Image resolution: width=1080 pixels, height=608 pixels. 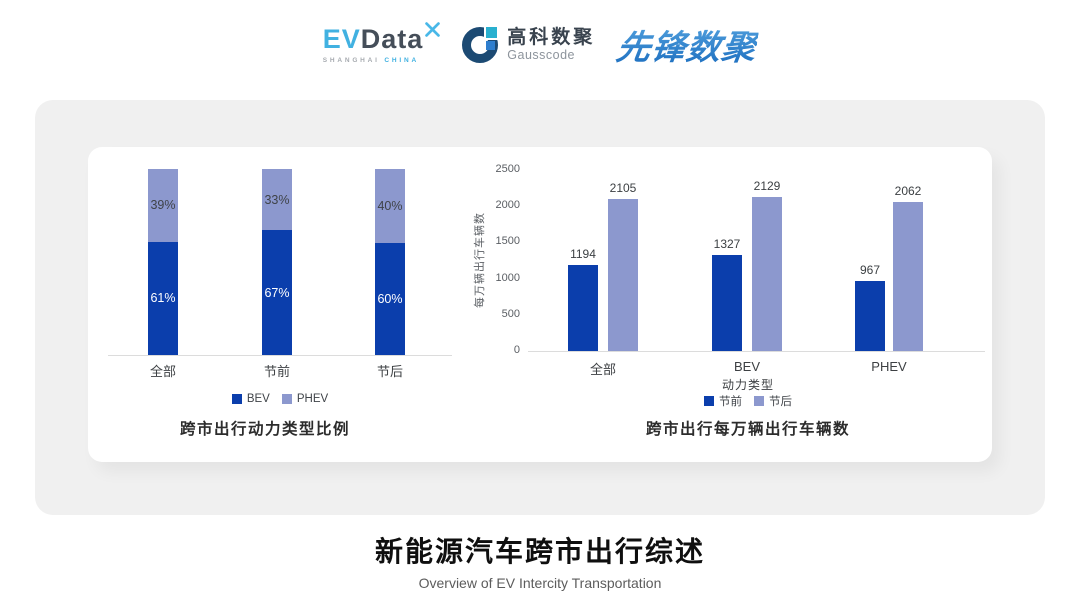 What do you see at coordinates (623, 266) in the screenshot?
I see `grouped-bar: 2105` at bounding box center [623, 266].